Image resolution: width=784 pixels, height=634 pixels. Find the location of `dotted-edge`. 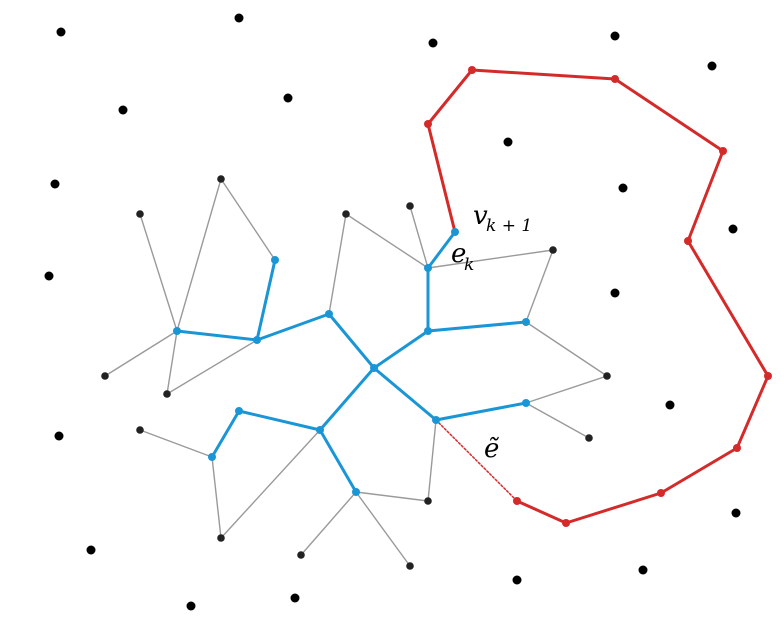

dotted-edge is located at coordinates (476, 460).